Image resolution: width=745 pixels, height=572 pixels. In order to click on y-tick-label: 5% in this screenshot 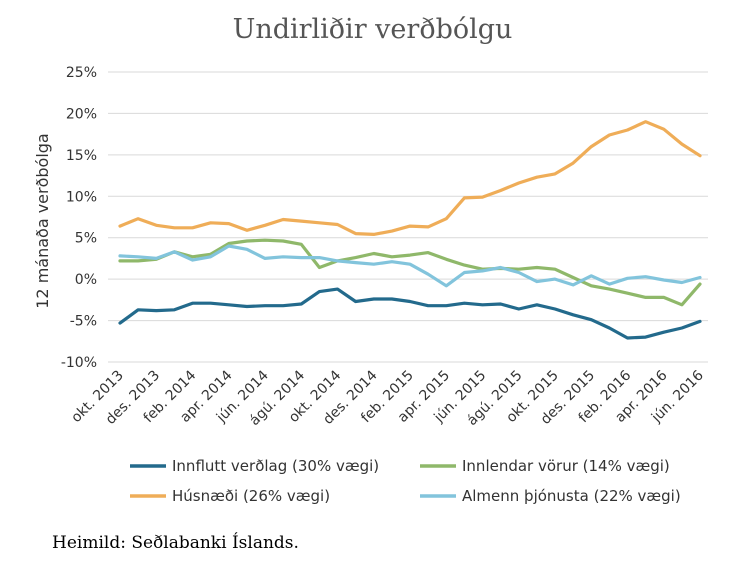, I will do `click(86, 239)`.